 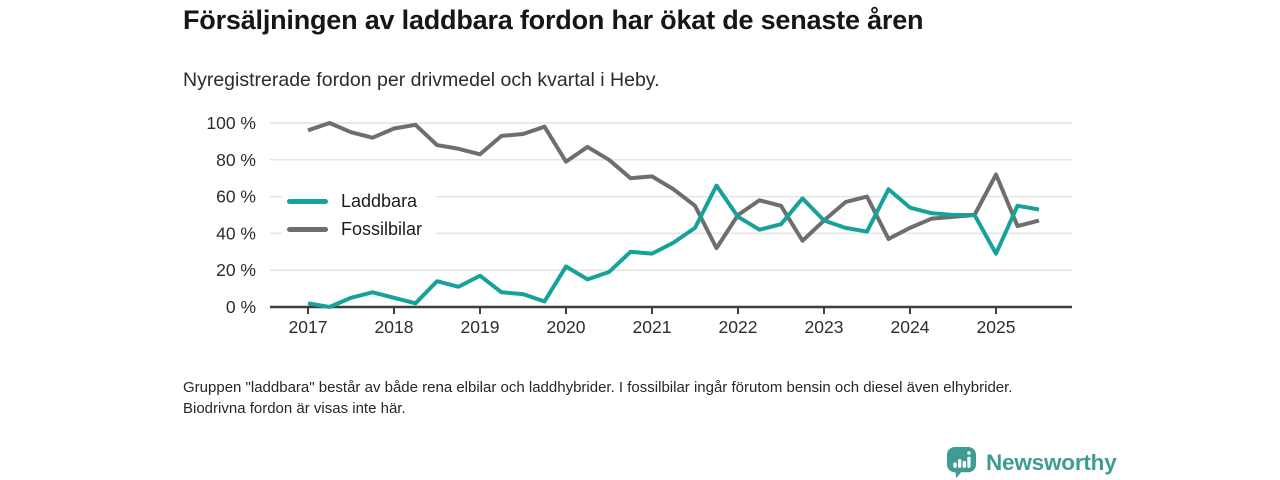 What do you see at coordinates (231, 123) in the screenshot?
I see `y-axis-tick-label: 100 %` at bounding box center [231, 123].